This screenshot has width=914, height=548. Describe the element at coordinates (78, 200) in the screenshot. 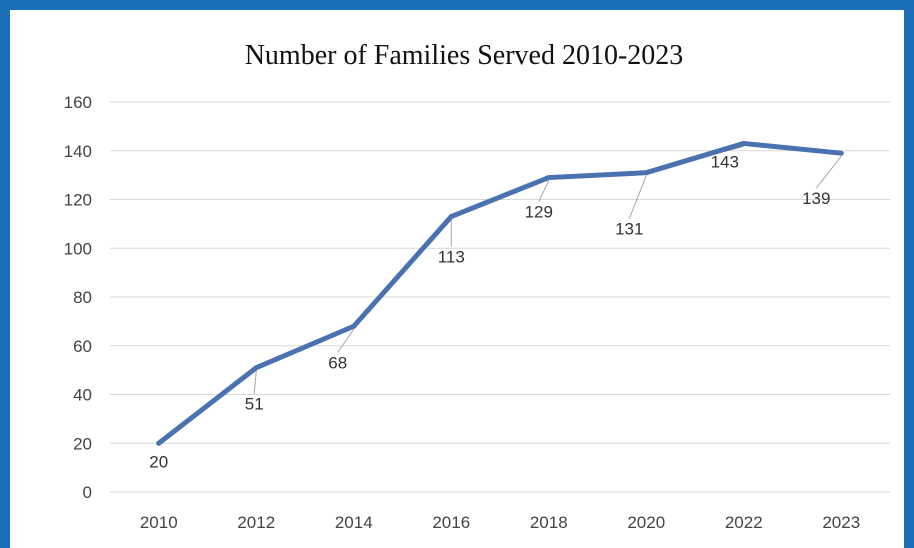

I see `y-tick-label: 120` at that location.